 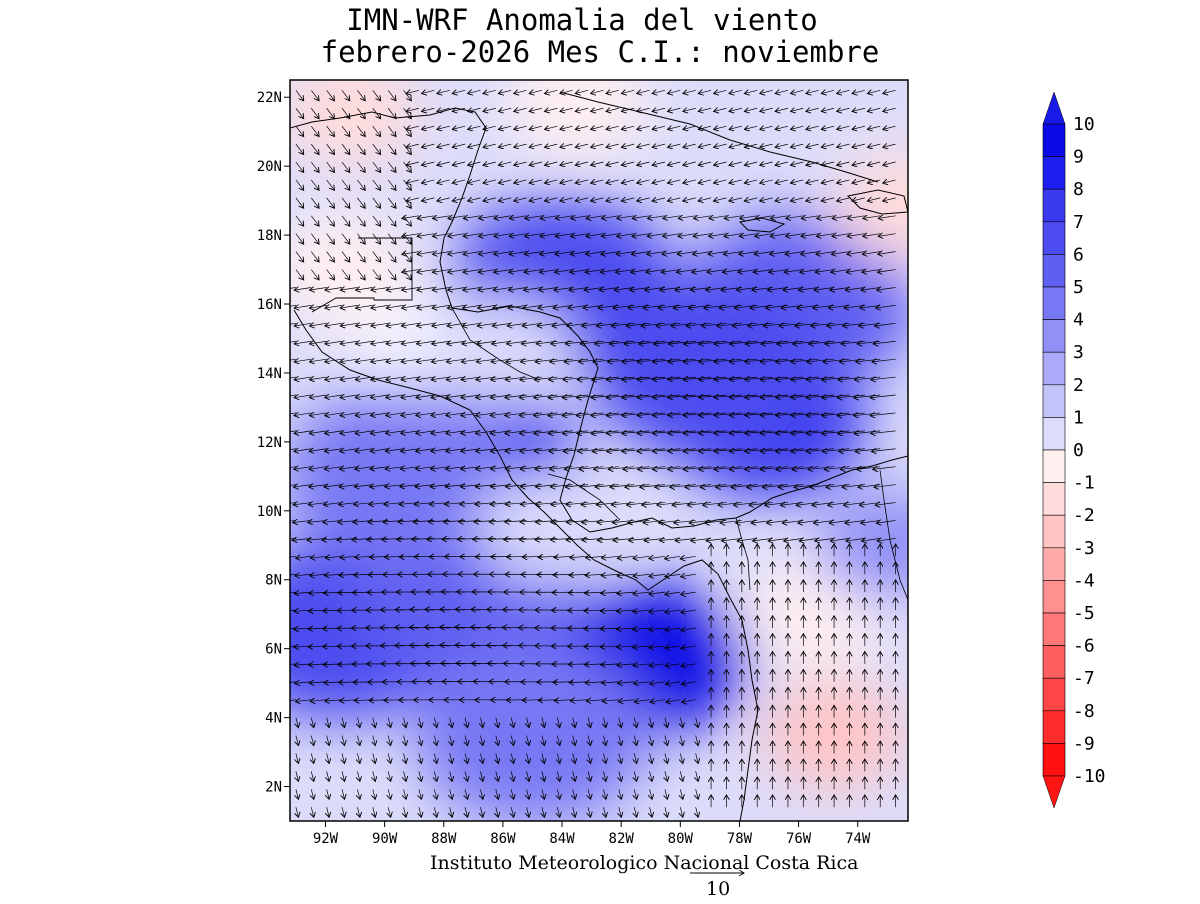 I want to click on colorbar-label: 6, so click(x=1078, y=254).